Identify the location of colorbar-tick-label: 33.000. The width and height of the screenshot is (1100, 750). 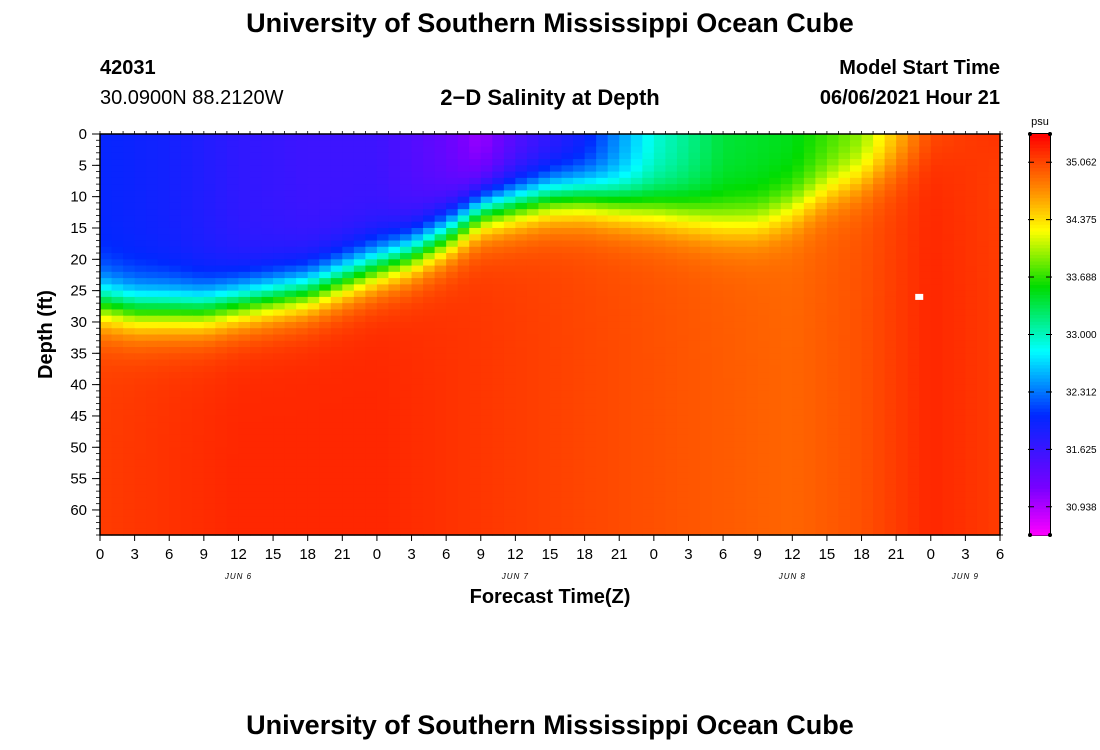
(1081, 335).